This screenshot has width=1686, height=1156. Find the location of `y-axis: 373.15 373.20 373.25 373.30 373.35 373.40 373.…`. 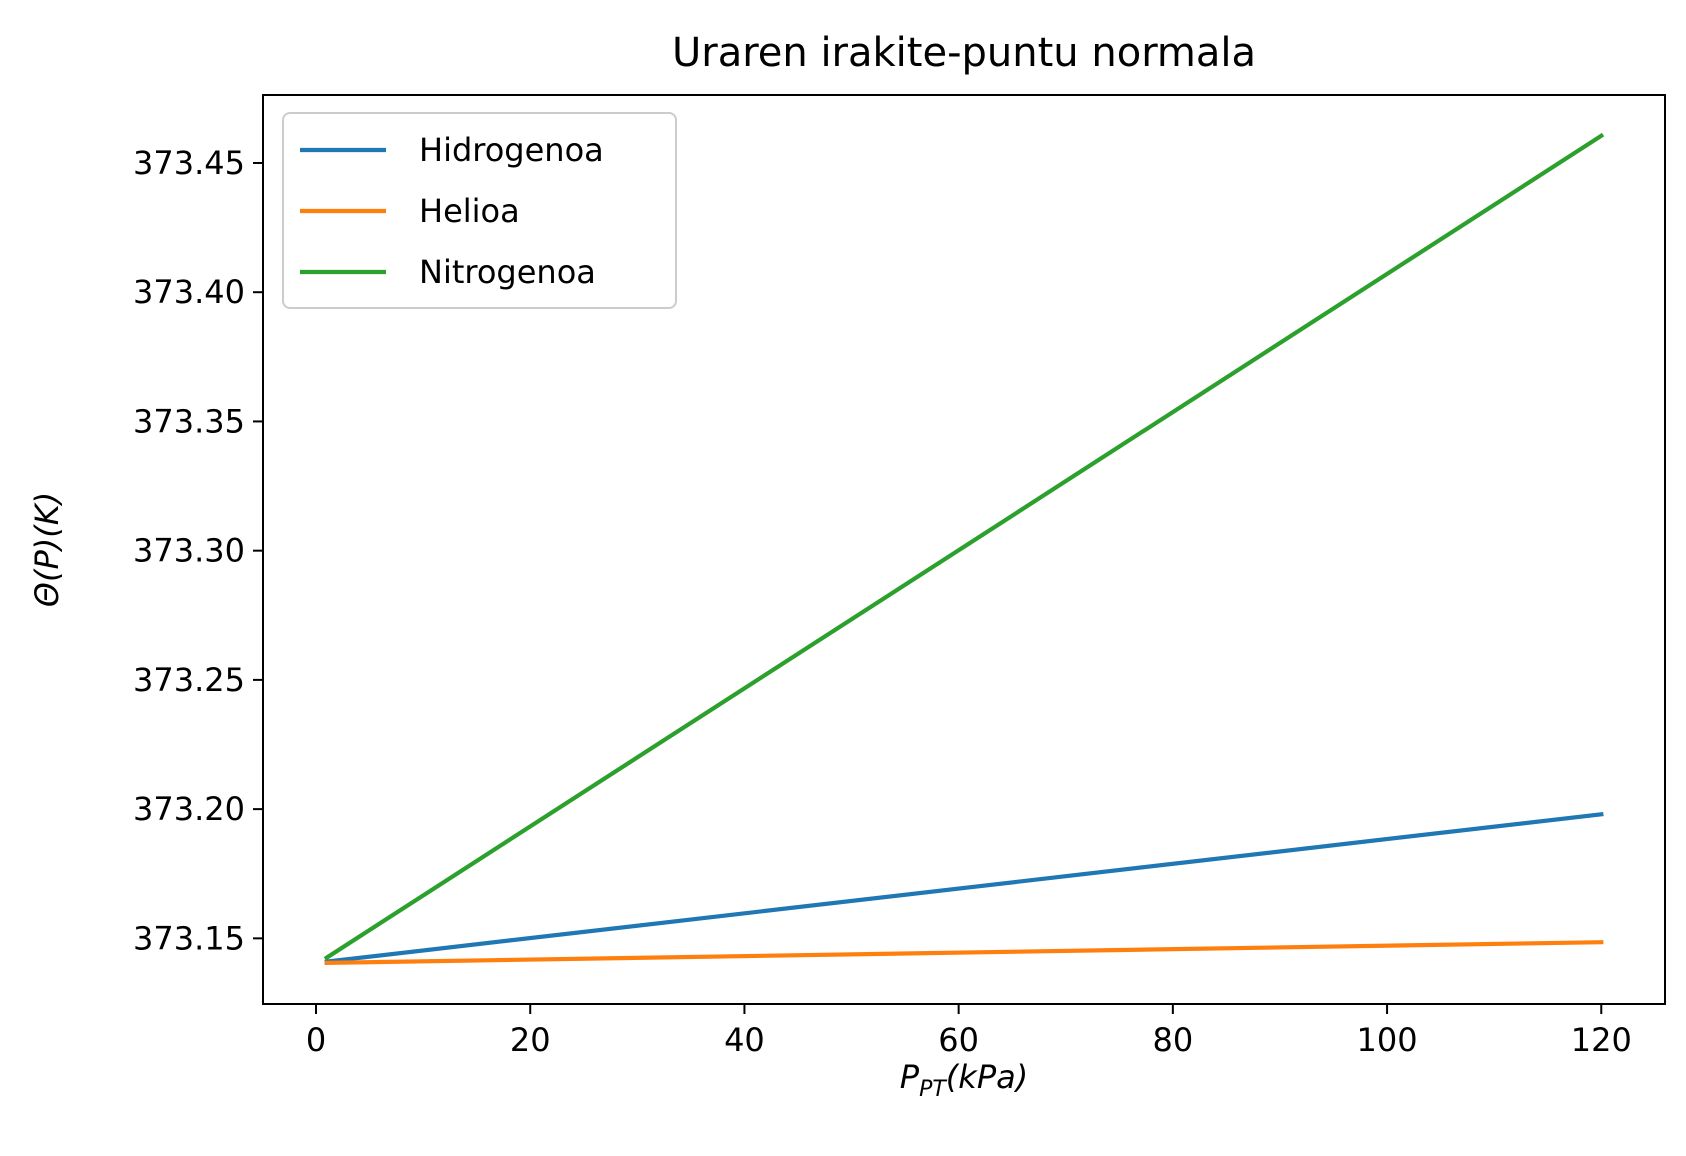

y-axis: 373.15 373.20 373.25 373.30 373.35 373.40 373.… is located at coordinates (198, 550).